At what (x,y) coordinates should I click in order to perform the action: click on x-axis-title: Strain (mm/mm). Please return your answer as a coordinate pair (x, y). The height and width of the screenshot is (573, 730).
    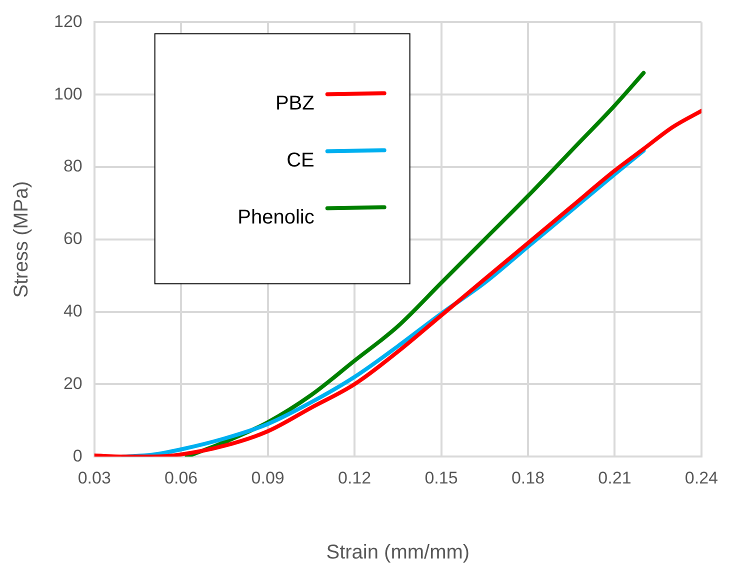
    Looking at the image, I should click on (398, 553).